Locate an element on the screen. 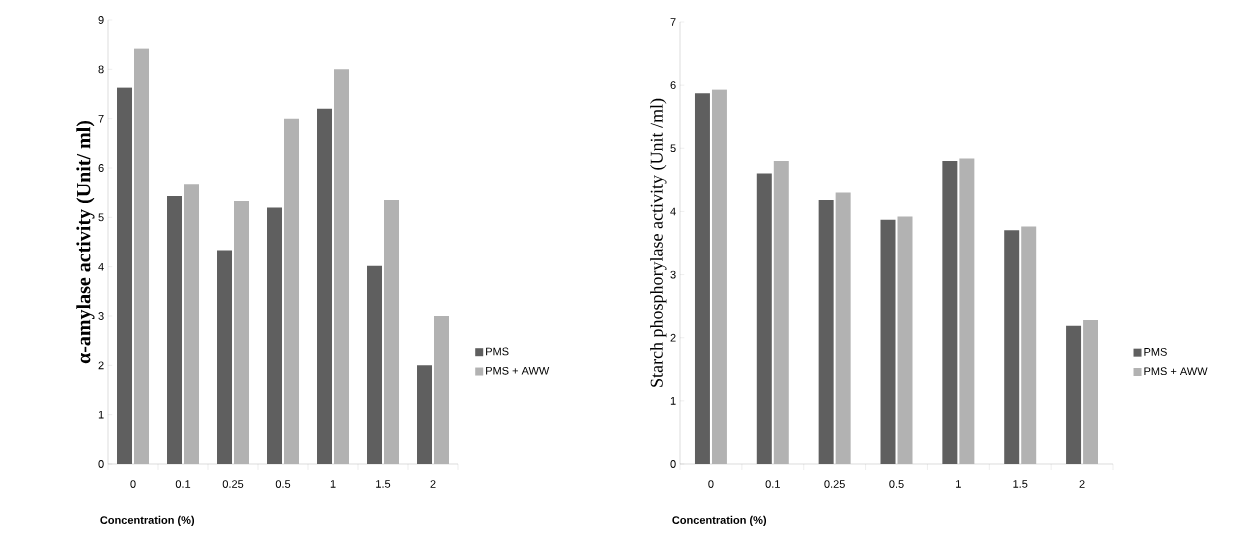 The height and width of the screenshot is (545, 1247). y-axis-title: α-amylase activity (Unit/ ml) is located at coordinates (85, 242).